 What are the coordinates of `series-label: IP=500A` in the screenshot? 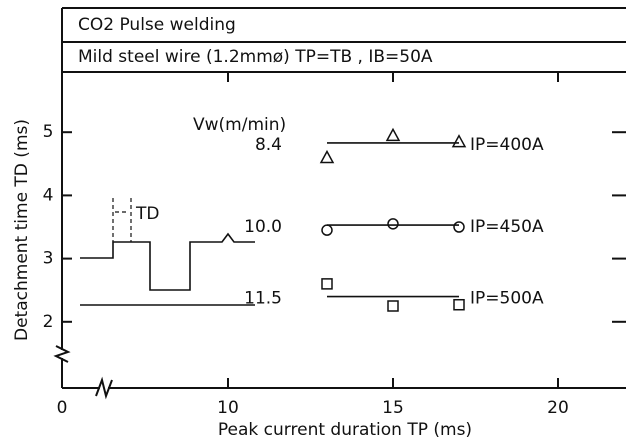 It's located at (507, 299).